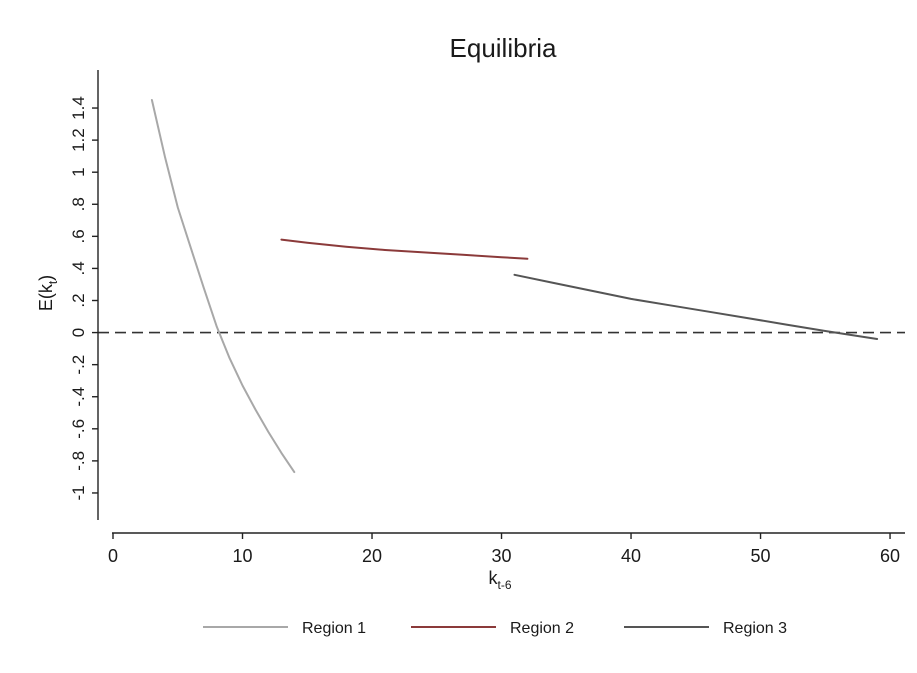 The height and width of the screenshot is (673, 917). What do you see at coordinates (493, 578) in the screenshot?
I see `x-axis-label-main: k` at bounding box center [493, 578].